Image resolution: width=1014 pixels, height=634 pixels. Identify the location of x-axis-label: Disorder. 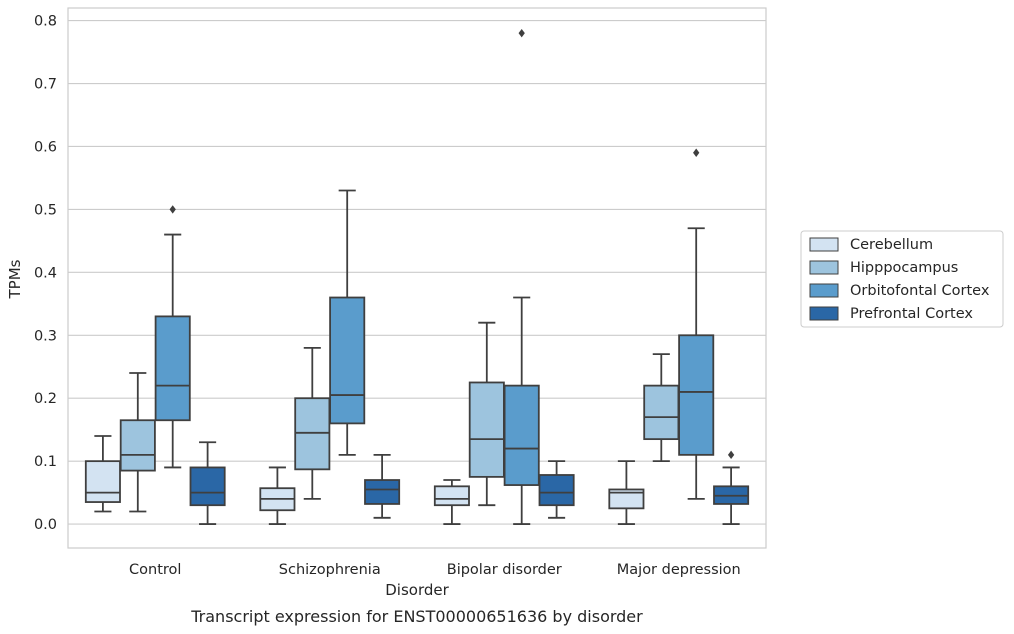
(417, 590).